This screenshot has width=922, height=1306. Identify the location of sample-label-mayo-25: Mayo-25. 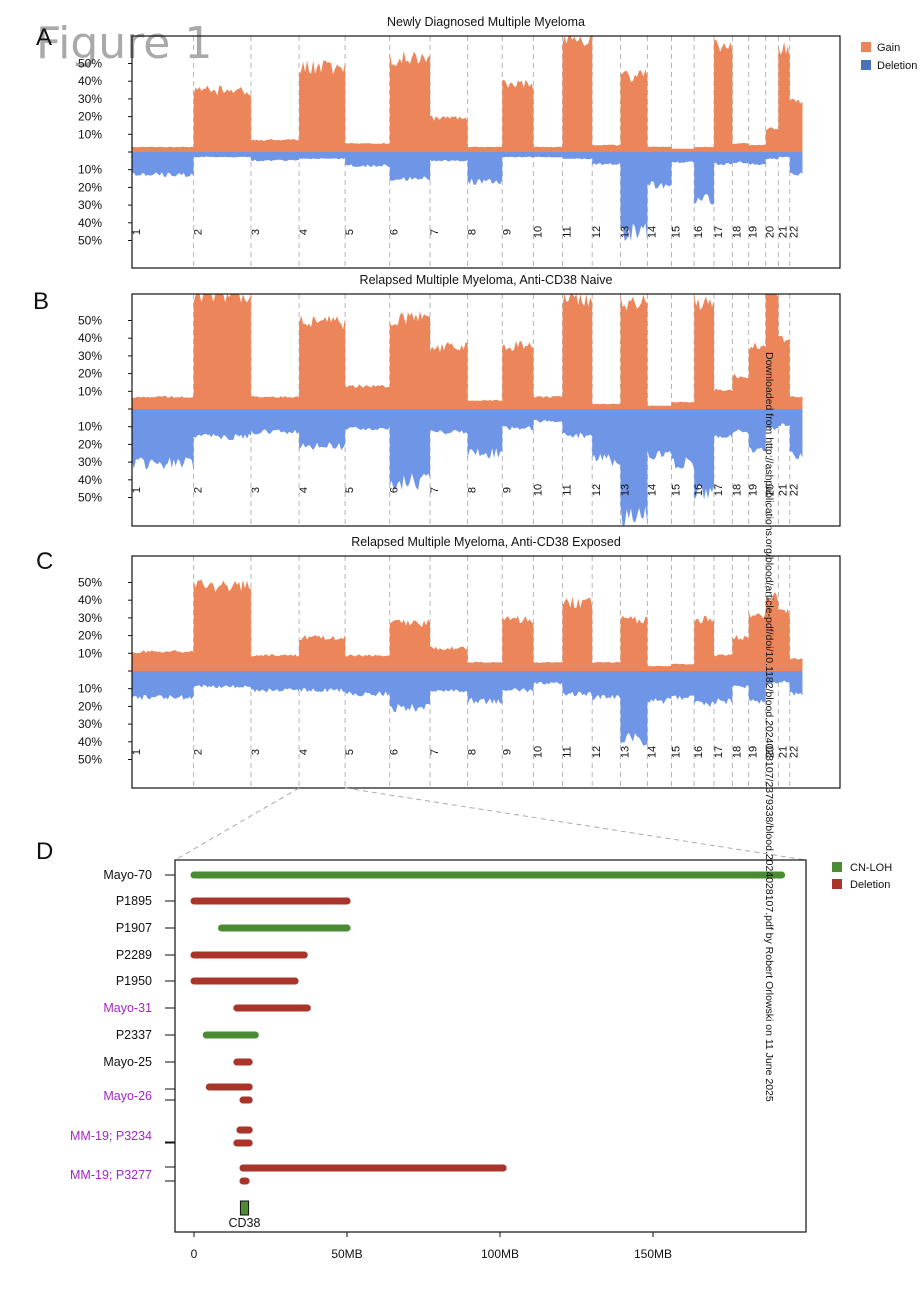
(127, 1062).